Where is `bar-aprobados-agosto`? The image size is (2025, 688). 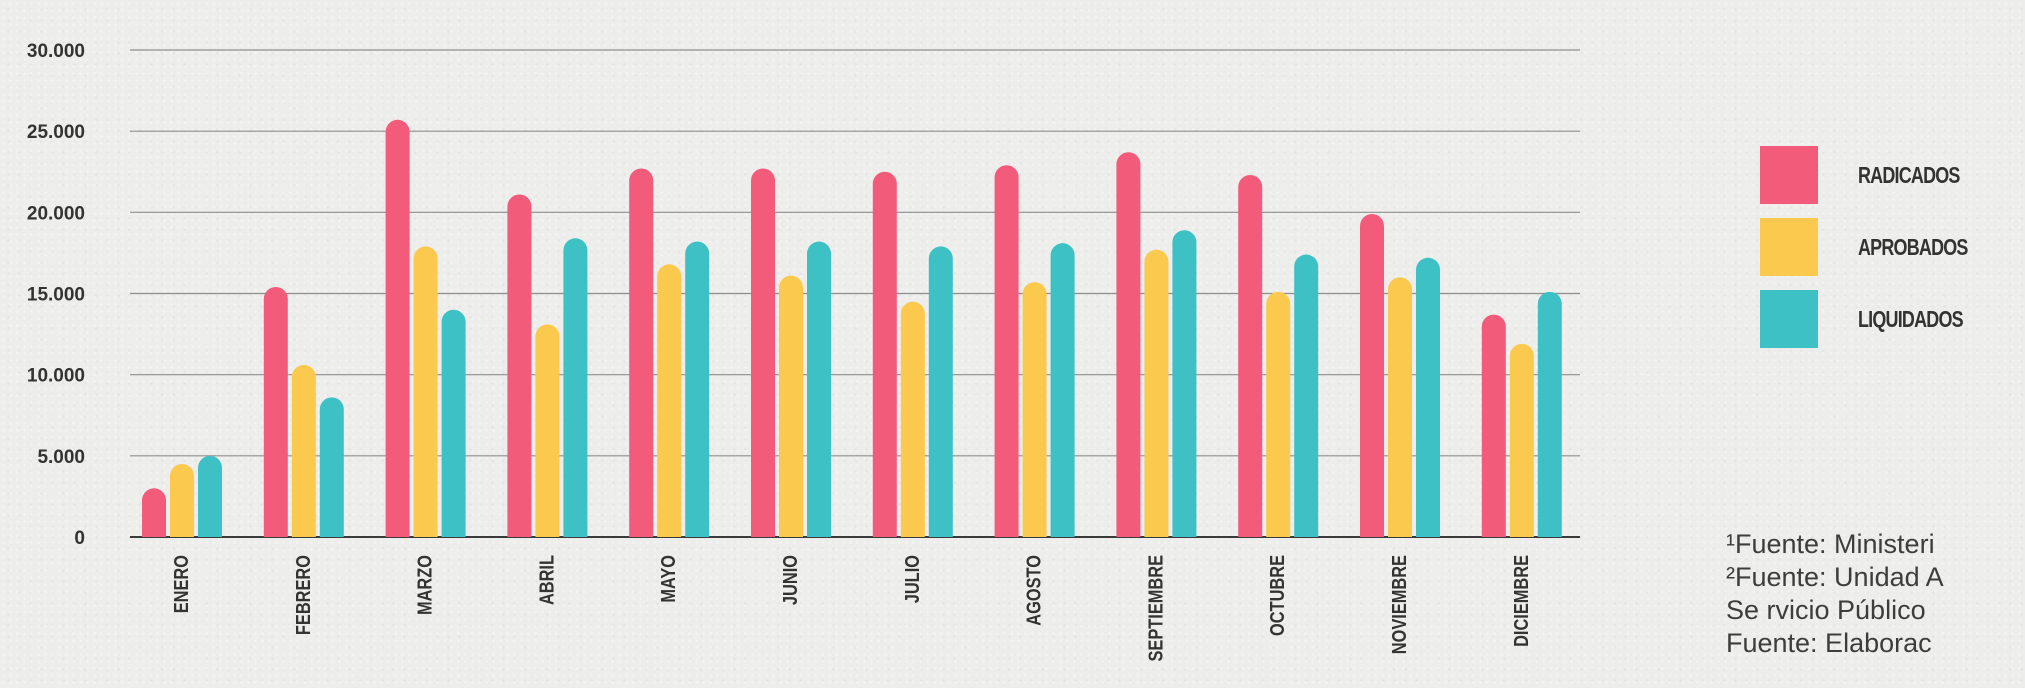 bar-aprobados-agosto is located at coordinates (1034, 409).